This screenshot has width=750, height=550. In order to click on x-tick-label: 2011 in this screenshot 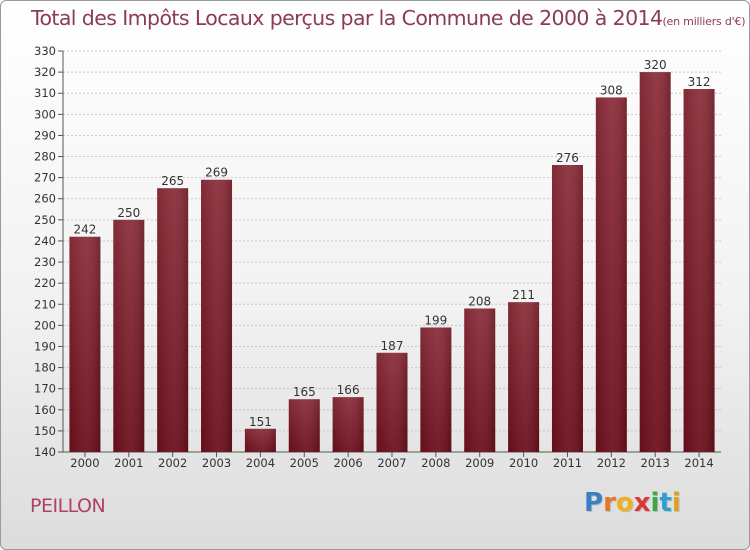, I will do `click(567, 463)`.